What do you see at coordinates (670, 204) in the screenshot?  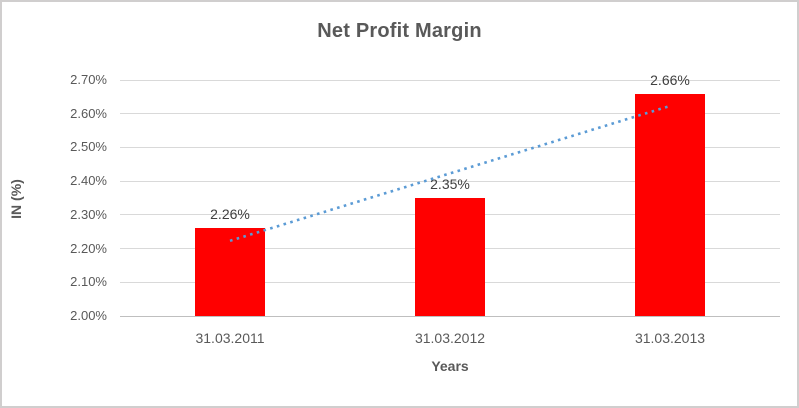 I see `bar-31.03.2013` at bounding box center [670, 204].